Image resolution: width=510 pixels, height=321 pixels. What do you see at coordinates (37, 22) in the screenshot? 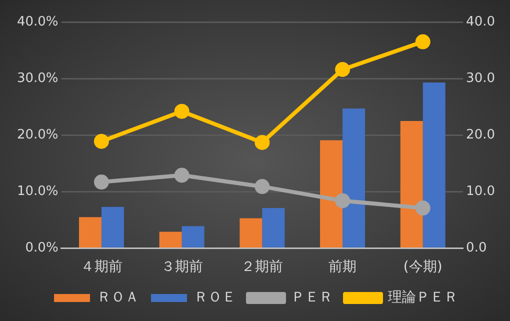
I see `y-tick-label: 40.0%` at bounding box center [37, 22].